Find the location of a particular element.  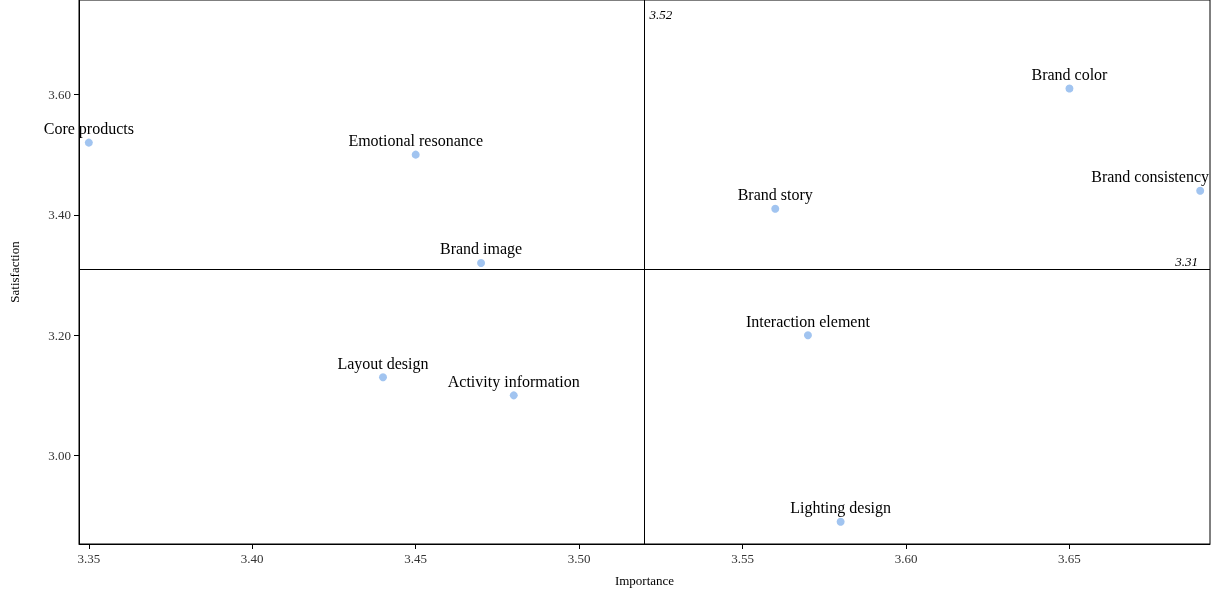

annotation: Emotional resonance is located at coordinates (415, 141).